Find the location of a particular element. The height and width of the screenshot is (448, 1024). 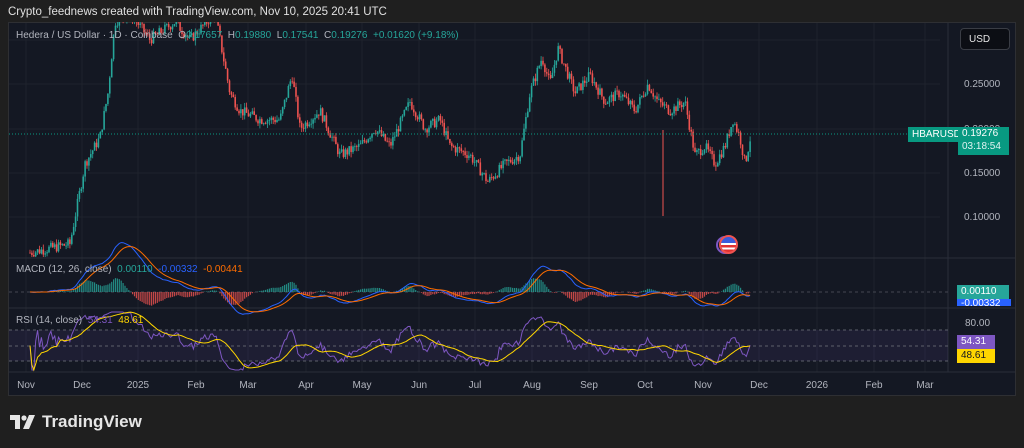

tradingview-brand: TradingView is located at coordinates (76, 422).